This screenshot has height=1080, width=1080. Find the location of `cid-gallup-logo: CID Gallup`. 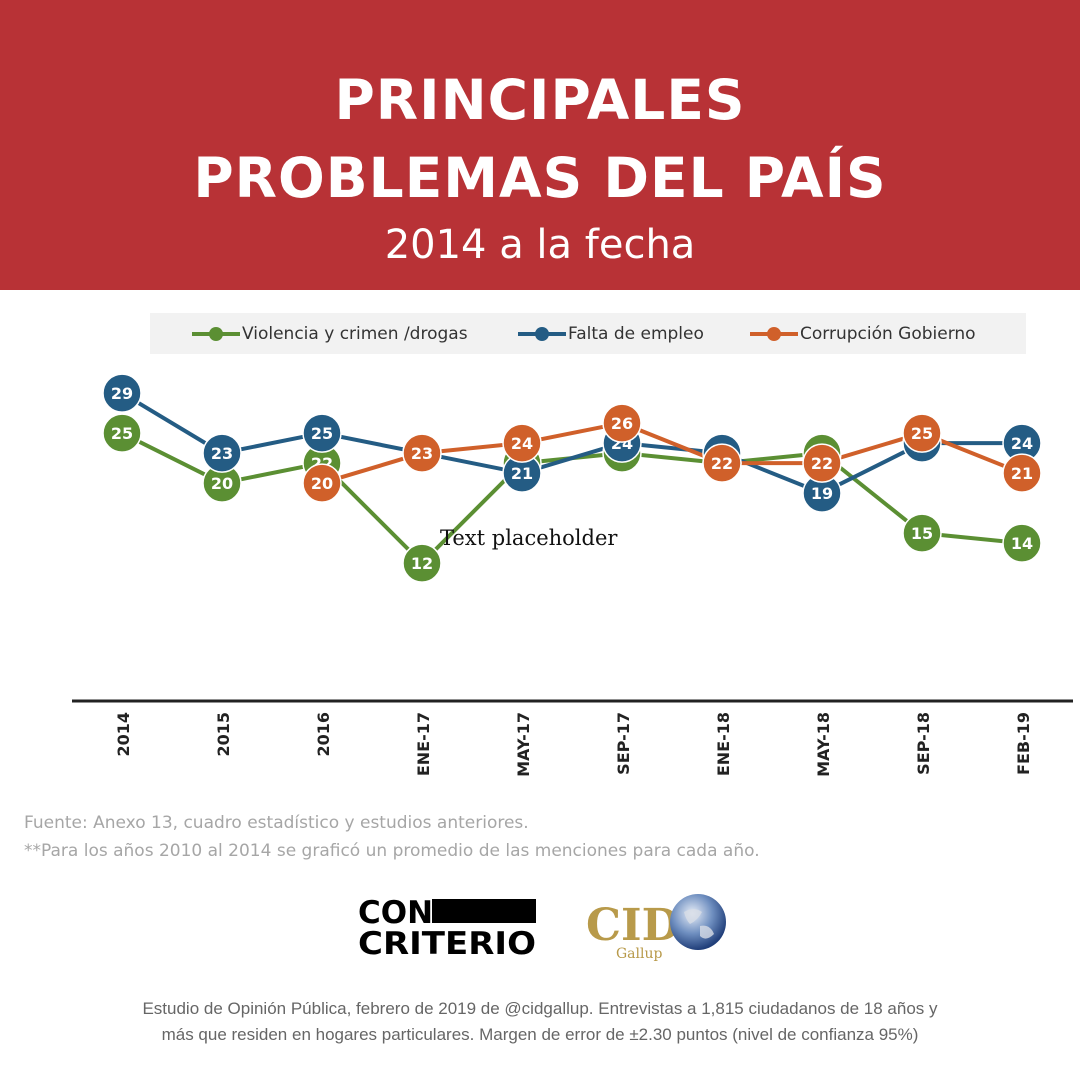

cid-gallup-logo: CID Gallup is located at coordinates (656, 928).